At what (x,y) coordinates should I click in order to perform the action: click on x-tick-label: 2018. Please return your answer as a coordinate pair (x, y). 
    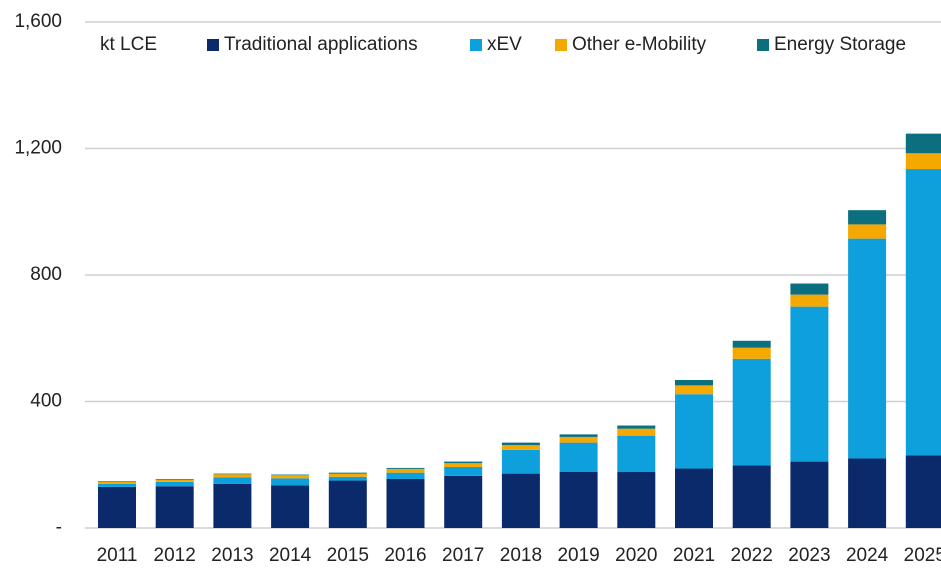
    Looking at the image, I should click on (521, 555).